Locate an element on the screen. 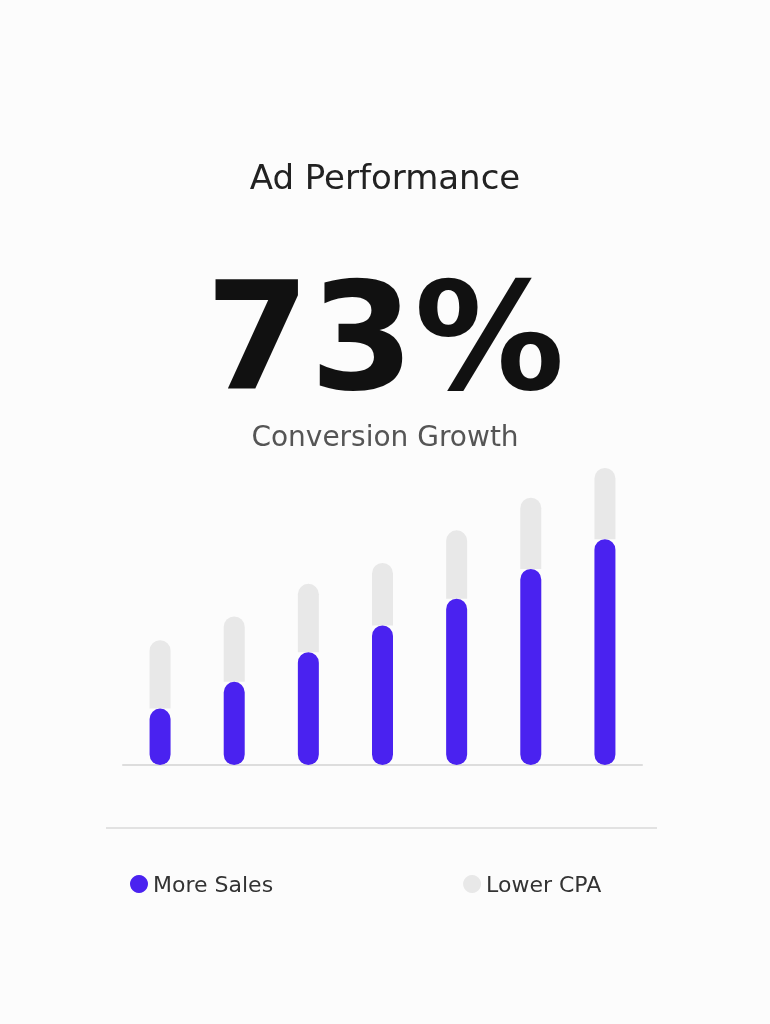  chart-title: Ad Performance is located at coordinates (385, 177).